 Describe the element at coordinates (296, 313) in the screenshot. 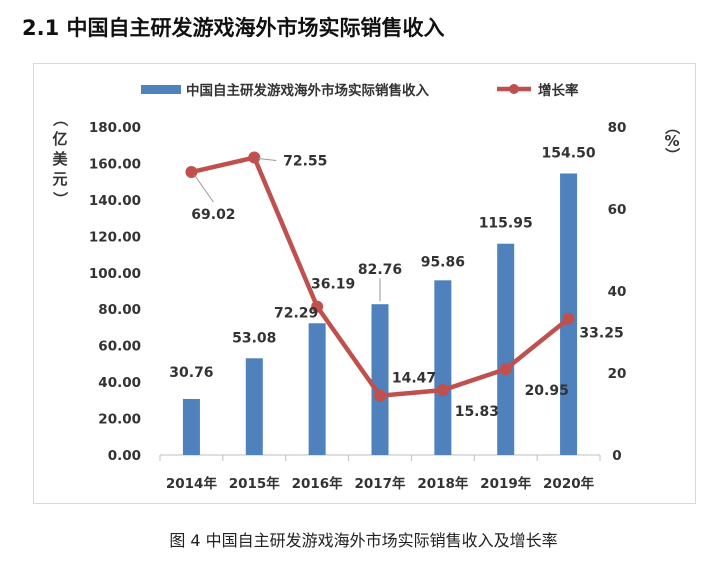

I see `revenue-data-label: 72.29` at that location.